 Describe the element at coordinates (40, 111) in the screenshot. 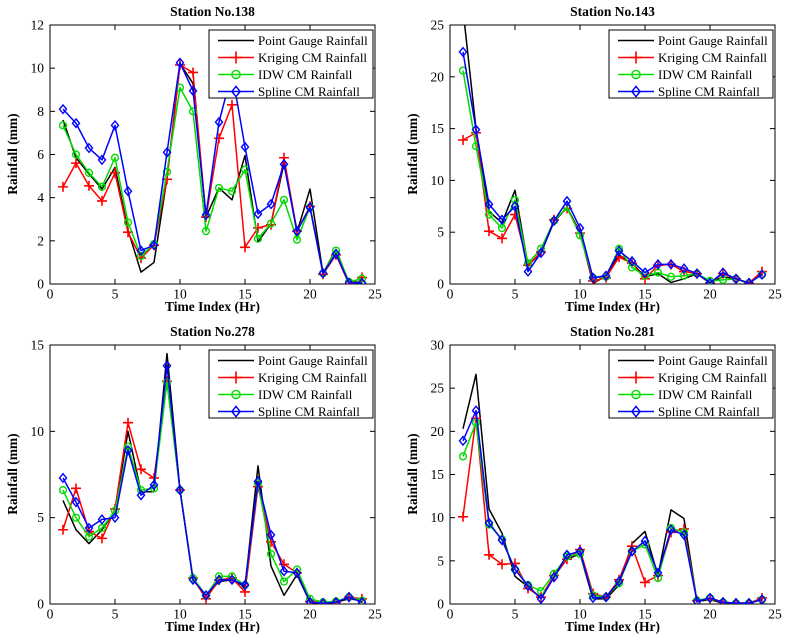

I see `svg-text: 8` at that location.